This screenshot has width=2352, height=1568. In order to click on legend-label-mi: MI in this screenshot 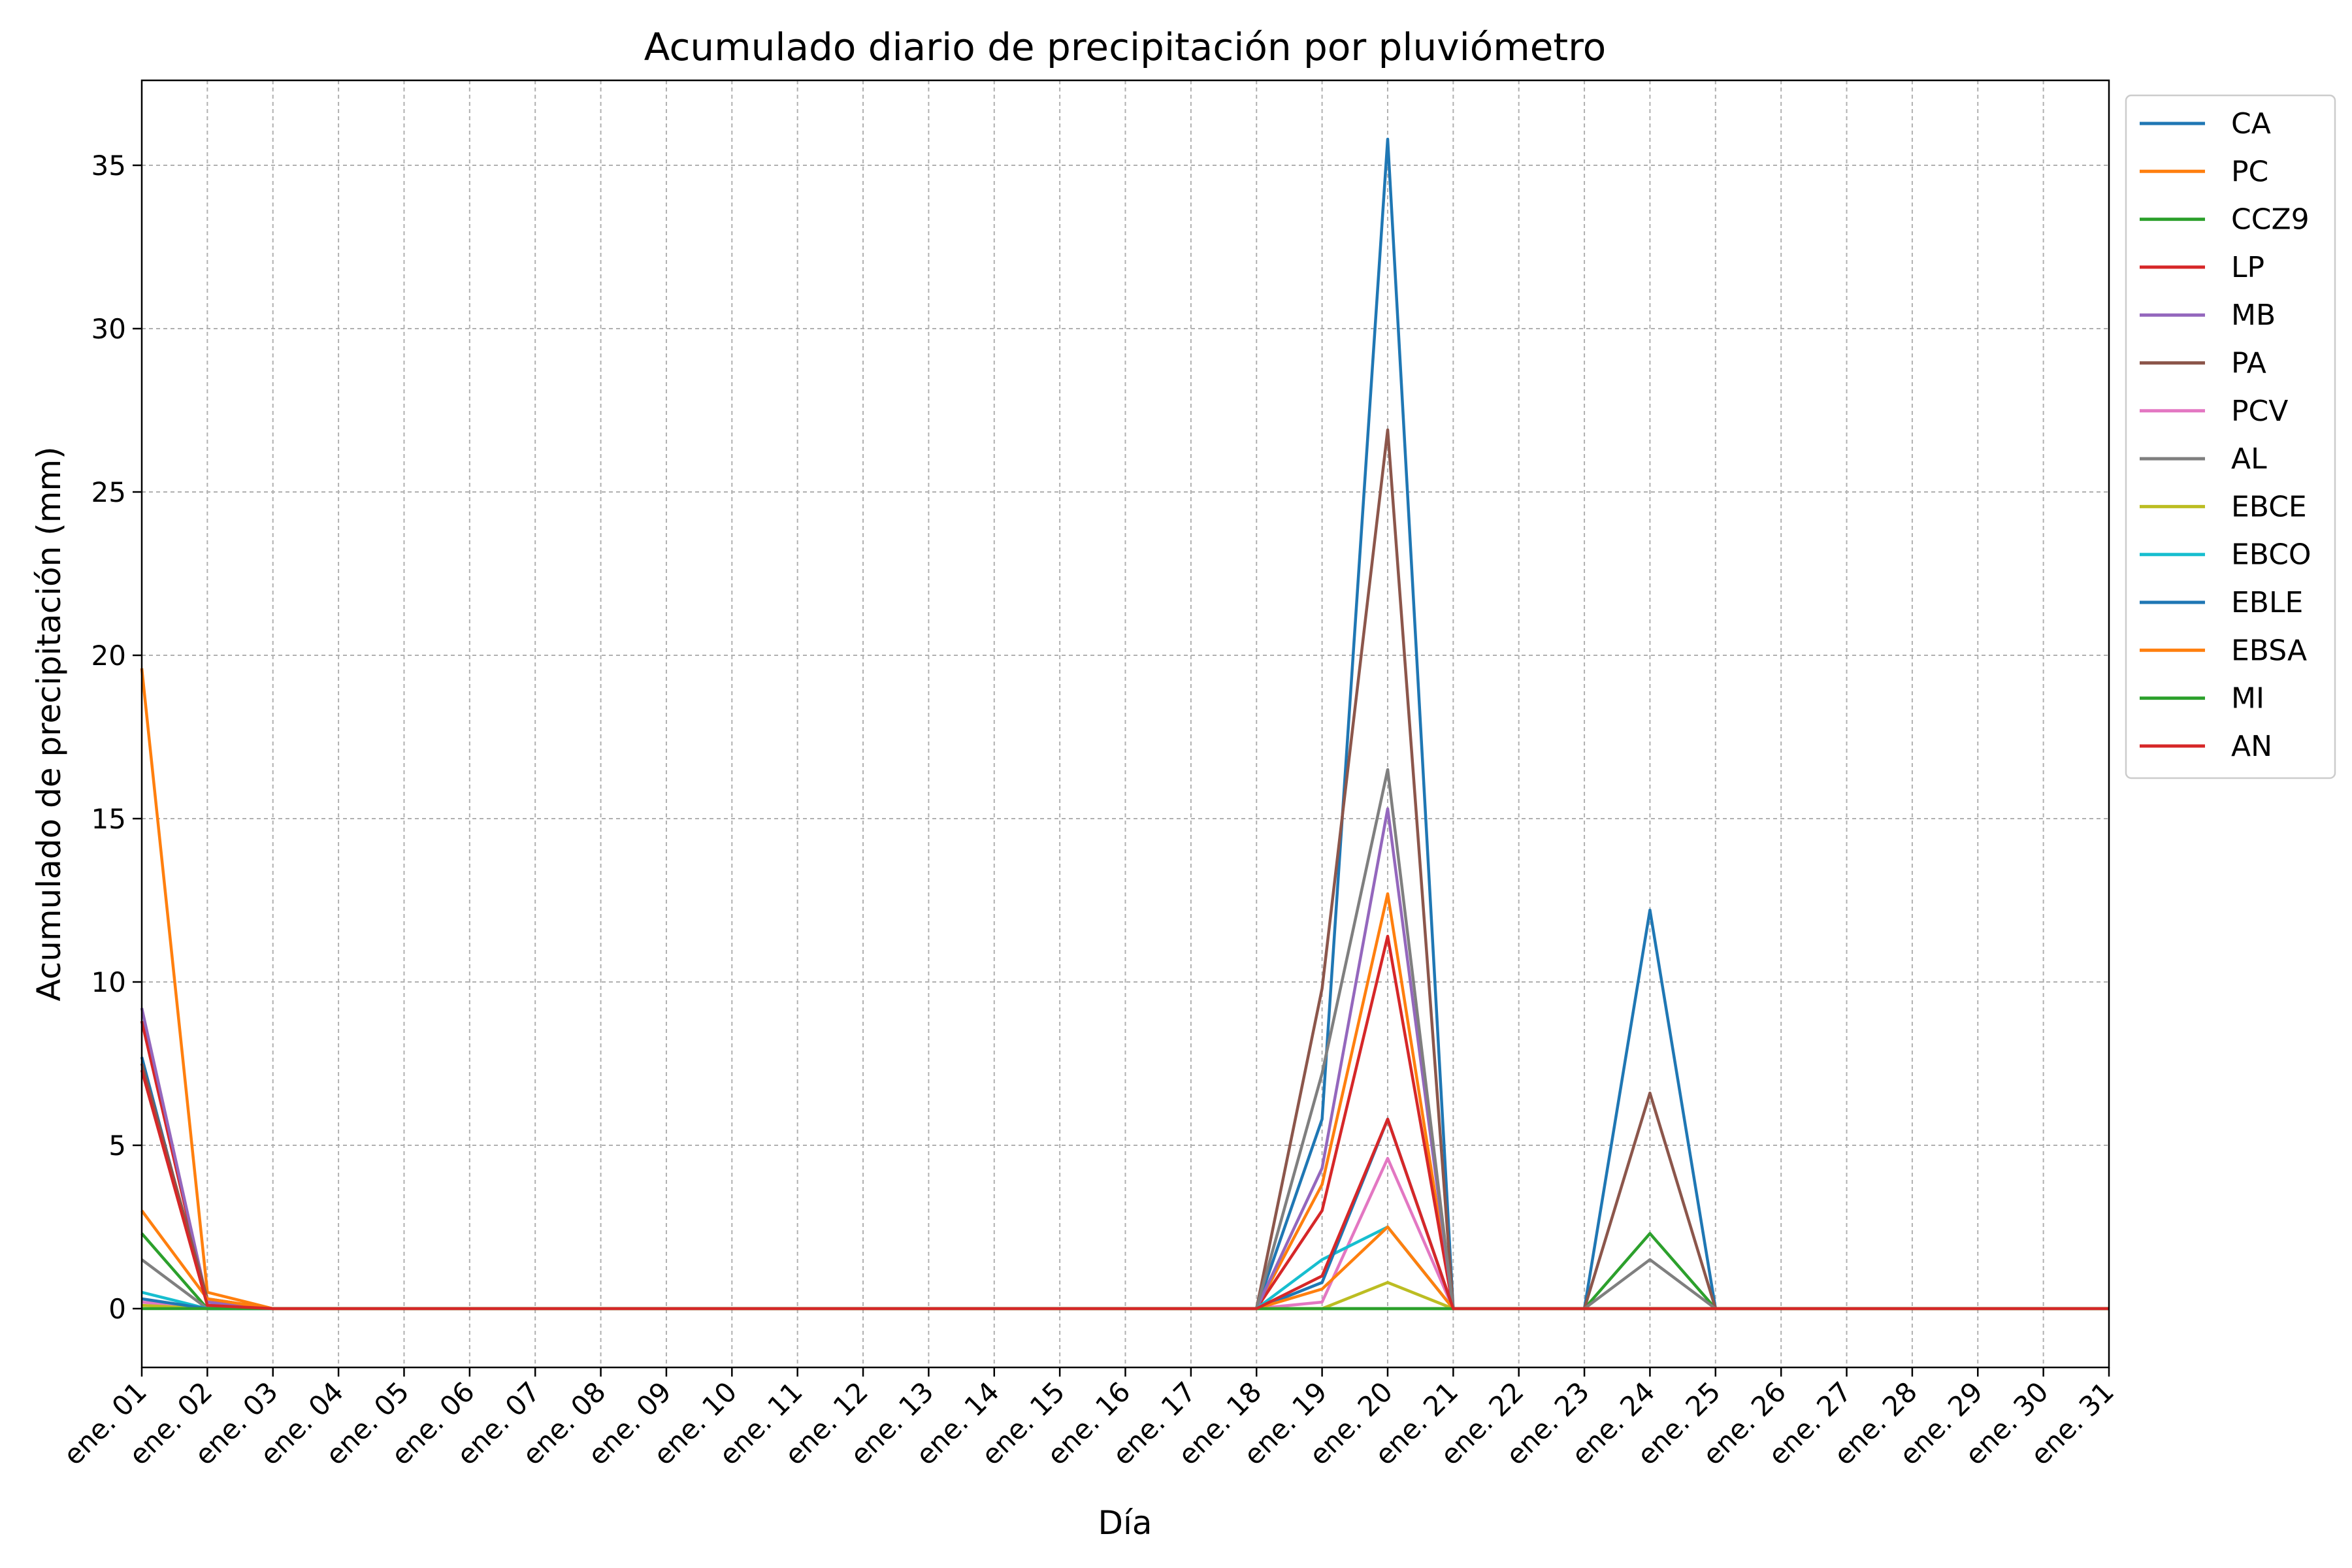, I will do `click(2247, 698)`.